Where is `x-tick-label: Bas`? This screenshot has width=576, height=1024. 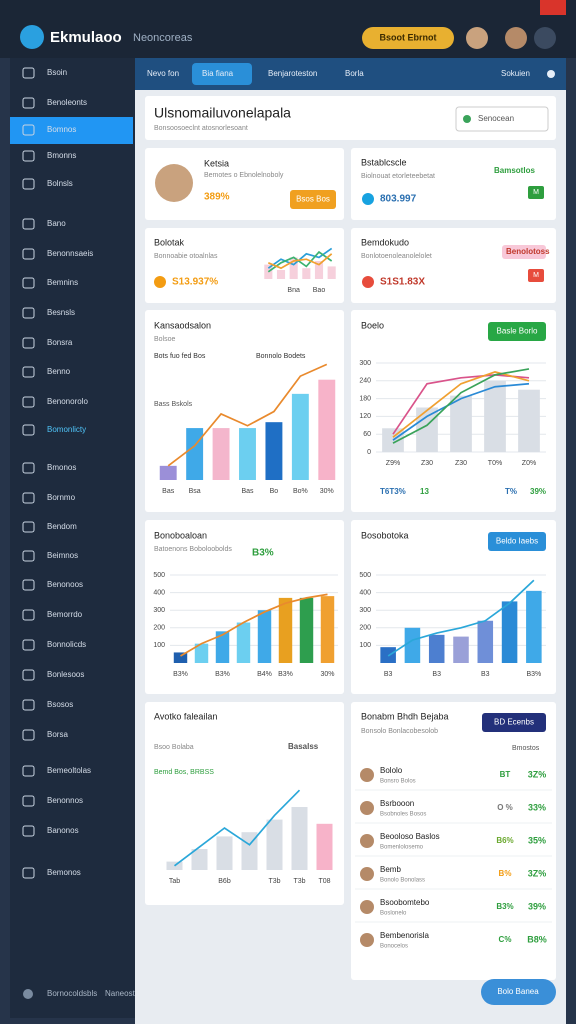
x-tick-label: Bas is located at coordinates (247, 491).